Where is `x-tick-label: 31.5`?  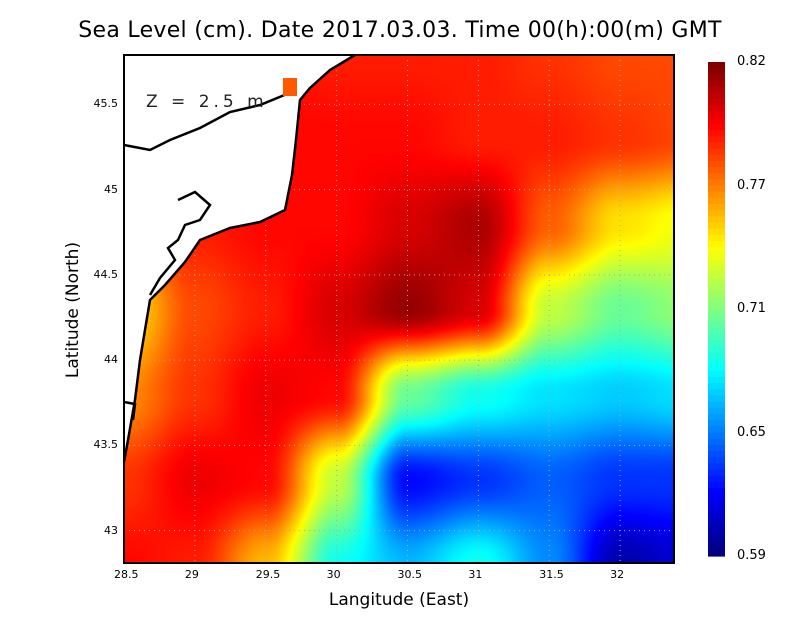 x-tick-label: 31.5 is located at coordinates (551, 574).